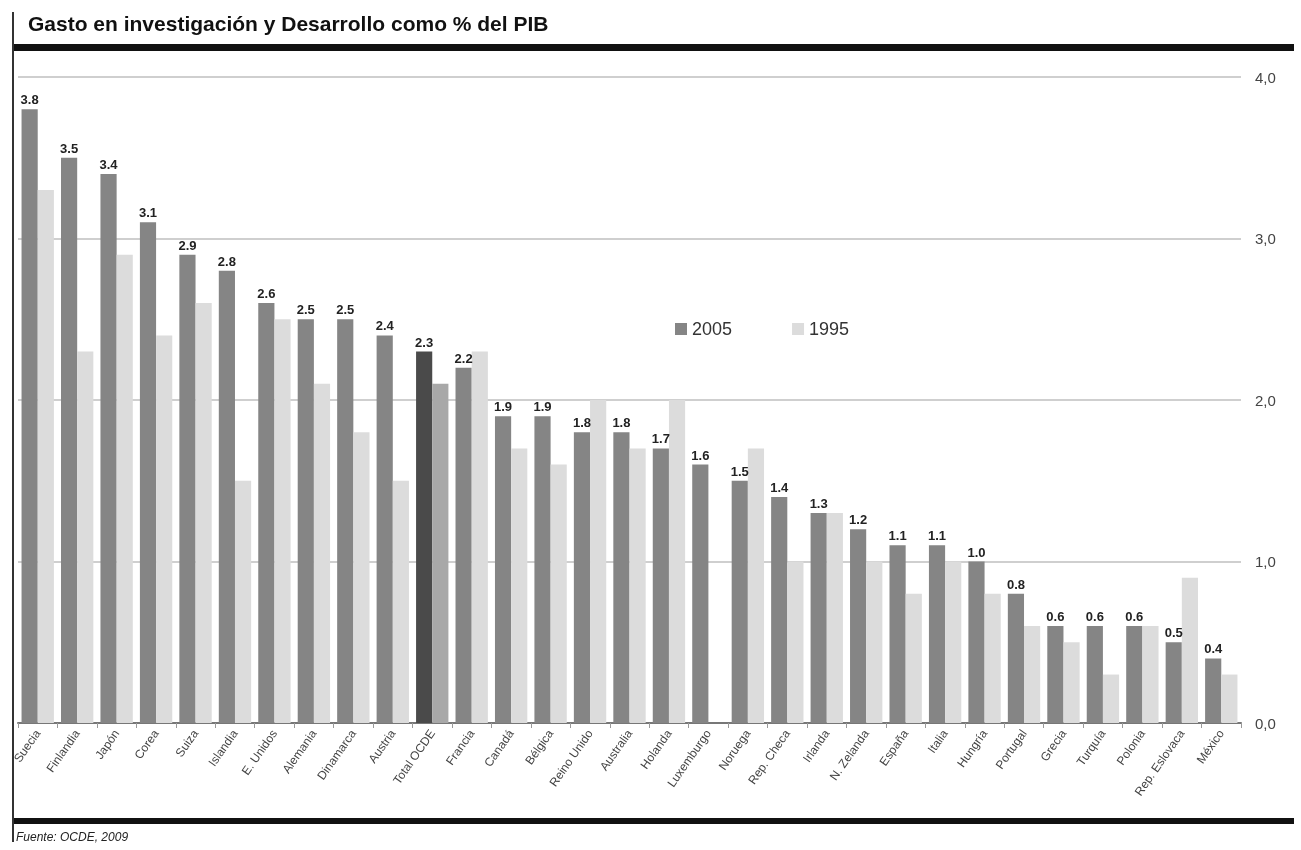  What do you see at coordinates (226, 261) in the screenshot?
I see `data-label: 2.8` at bounding box center [226, 261].